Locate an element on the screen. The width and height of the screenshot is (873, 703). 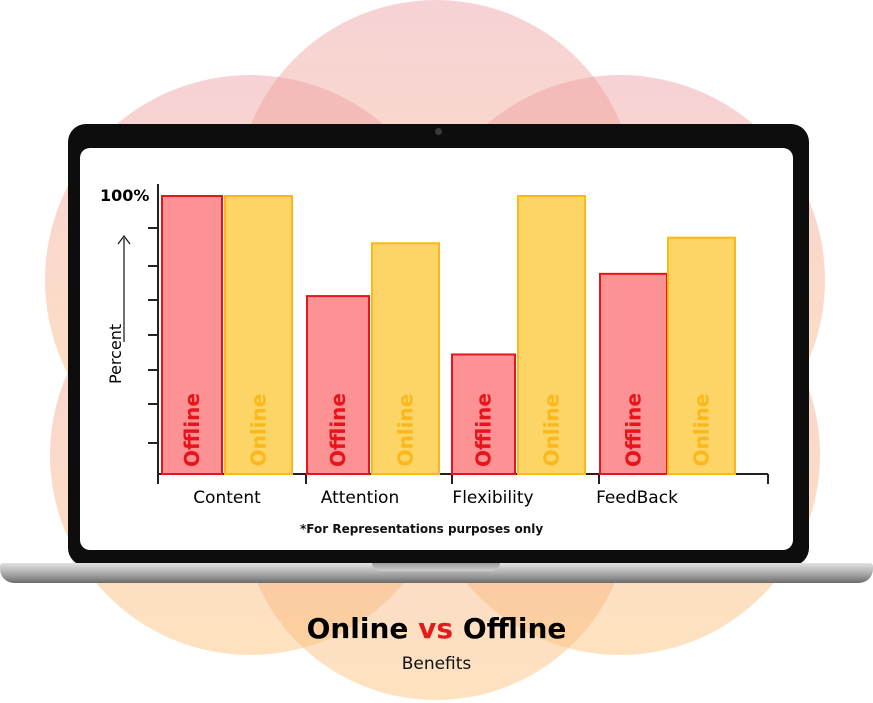
y-axis-title: Percent is located at coordinates (115, 354).